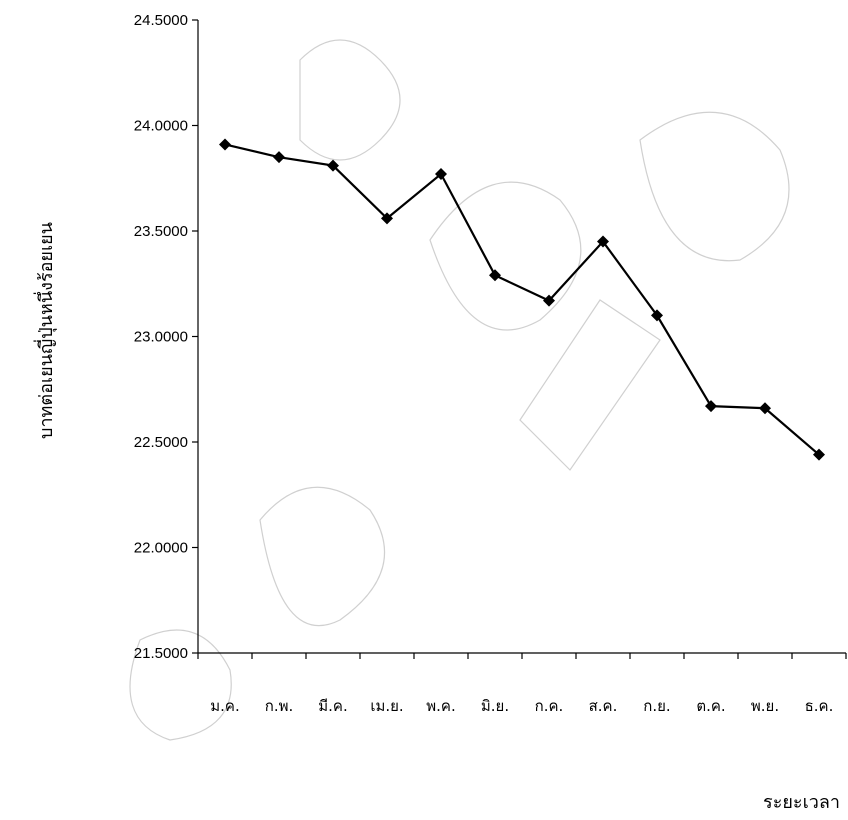  What do you see at coordinates (161, 20) in the screenshot?
I see `y-tick-label: 24.5000` at bounding box center [161, 20].